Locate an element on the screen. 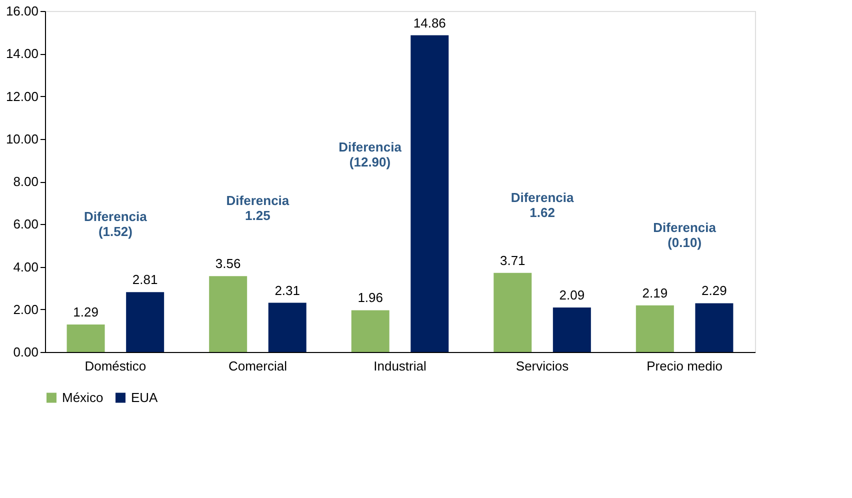 This screenshot has height=498, width=852. y-tick-label: 16.00 is located at coordinates (22, 11).